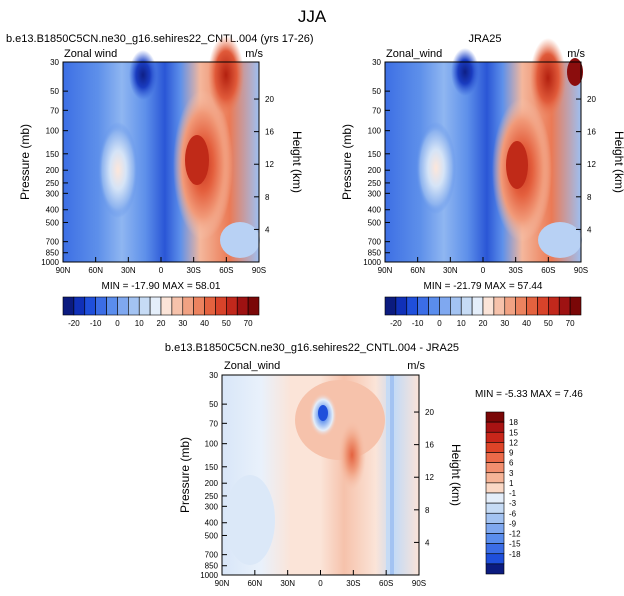 Image resolution: width=624 pixels, height=596 pixels. What do you see at coordinates (511, 453) in the screenshot?
I see `colorbar-label: 9` at bounding box center [511, 453].